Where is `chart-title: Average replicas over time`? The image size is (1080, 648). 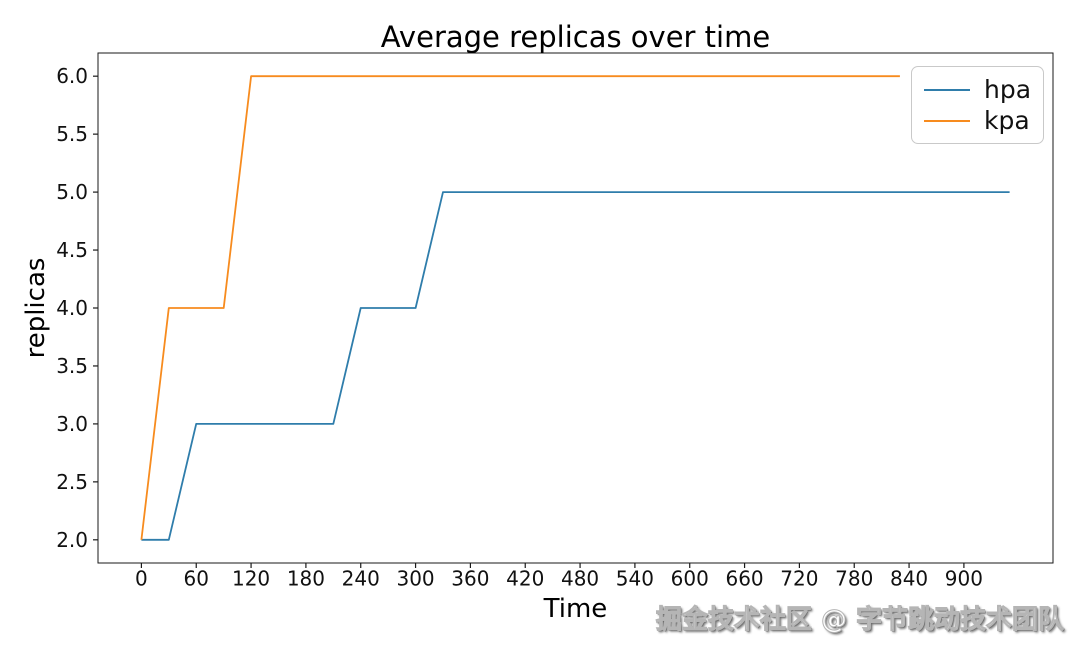
chart-title: Average replicas over time is located at coordinates (575, 37).